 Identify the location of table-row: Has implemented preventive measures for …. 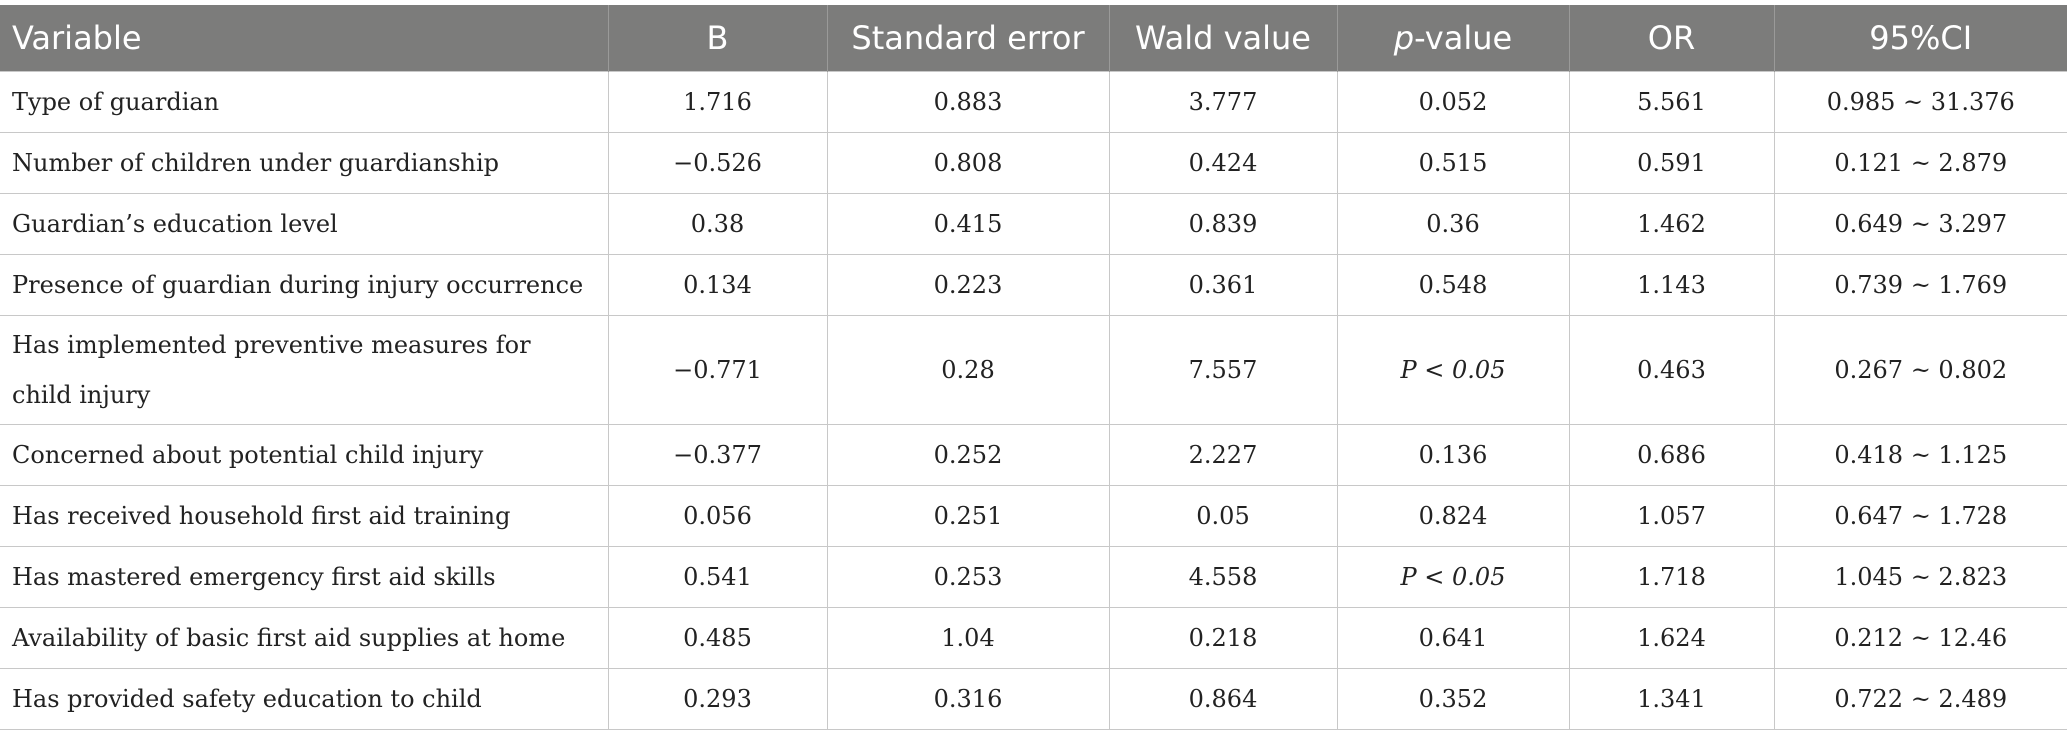
(1033, 370).